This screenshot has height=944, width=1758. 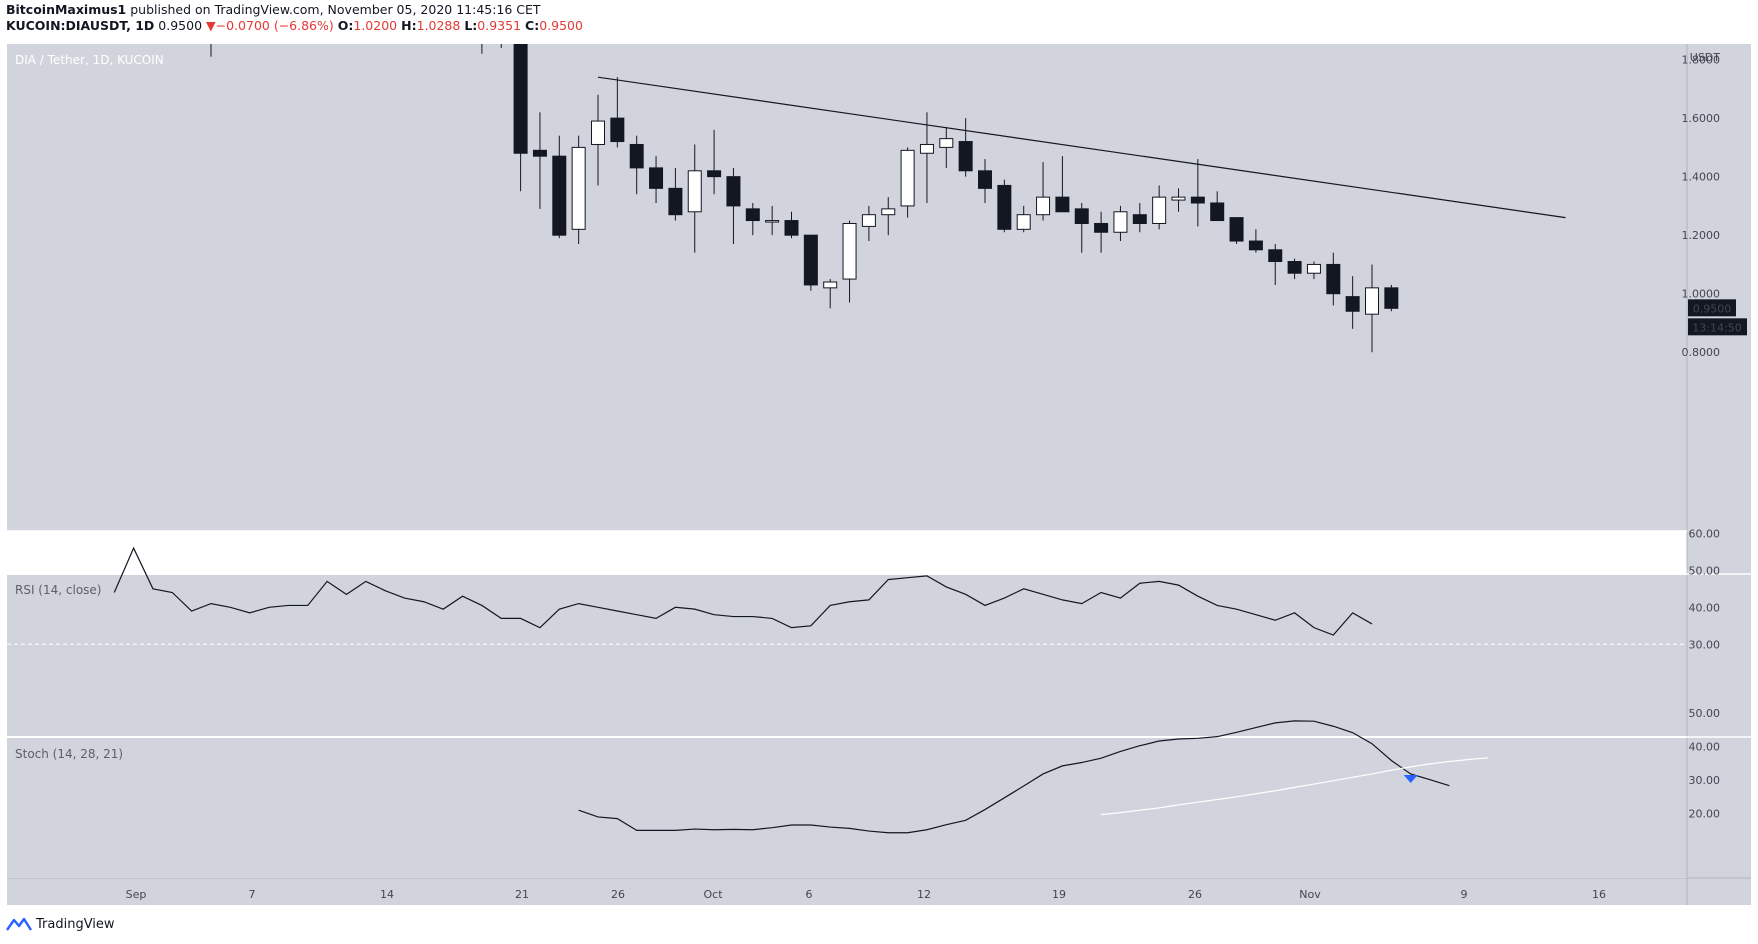 I want to click on last-price-tag, so click(x=1712, y=308).